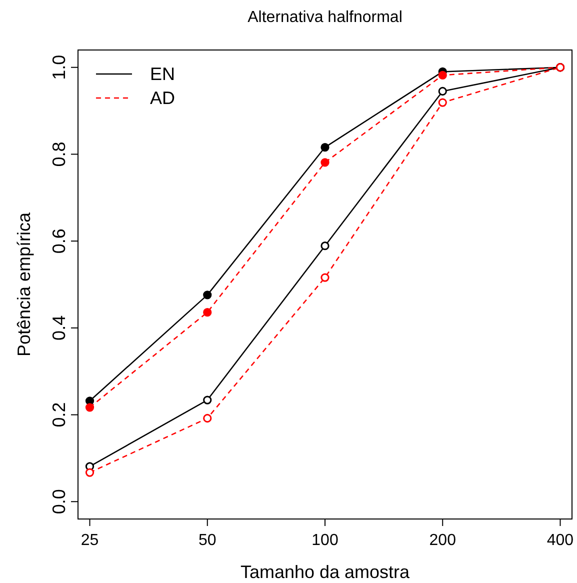 The image size is (577, 583). Describe the element at coordinates (59, 327) in the screenshot. I see `y-tick-label: 0.4` at that location.